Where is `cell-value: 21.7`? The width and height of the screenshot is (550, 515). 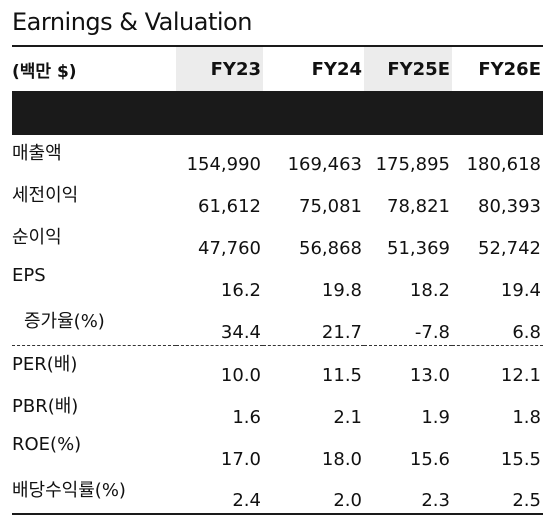
cell-value: 21.7 is located at coordinates (341, 332).